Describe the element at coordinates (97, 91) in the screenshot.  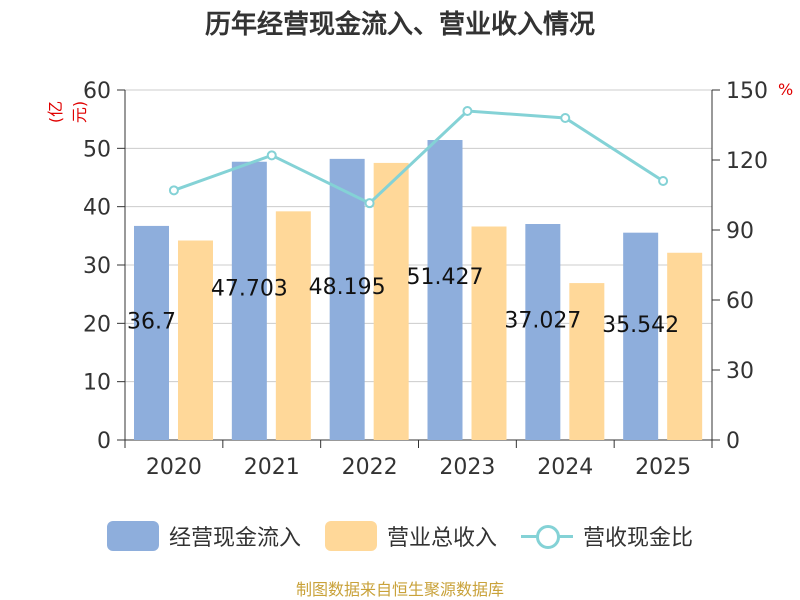
I see `left-axis-tick-label: 60` at that location.